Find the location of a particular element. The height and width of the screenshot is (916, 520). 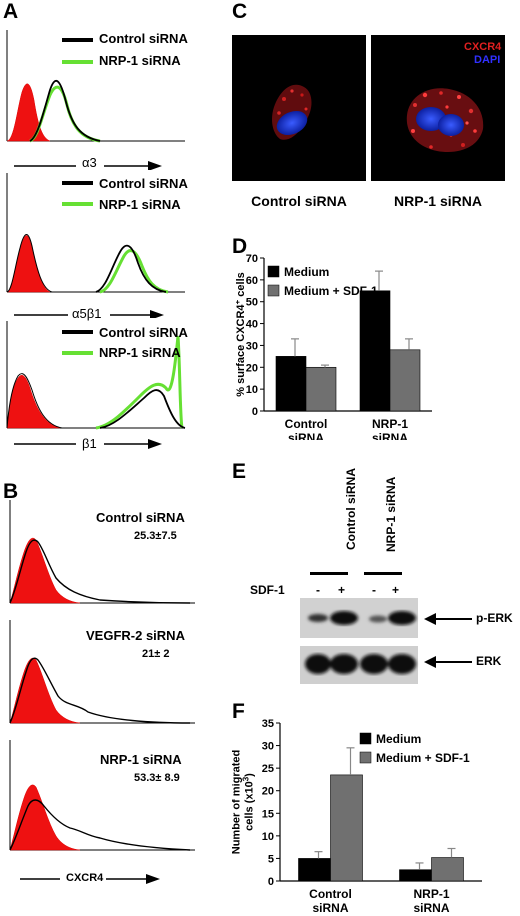

micrograph-nrp1-siRNA: CXCR4 DAPI is located at coordinates (438, 108).